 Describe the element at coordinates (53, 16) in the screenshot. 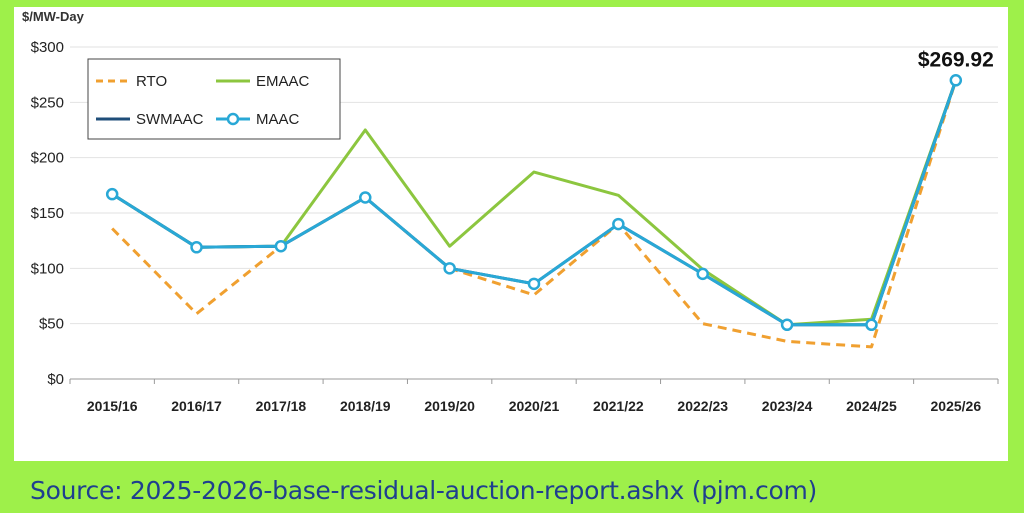

I see `y-axis-label: $/MW-Day` at that location.